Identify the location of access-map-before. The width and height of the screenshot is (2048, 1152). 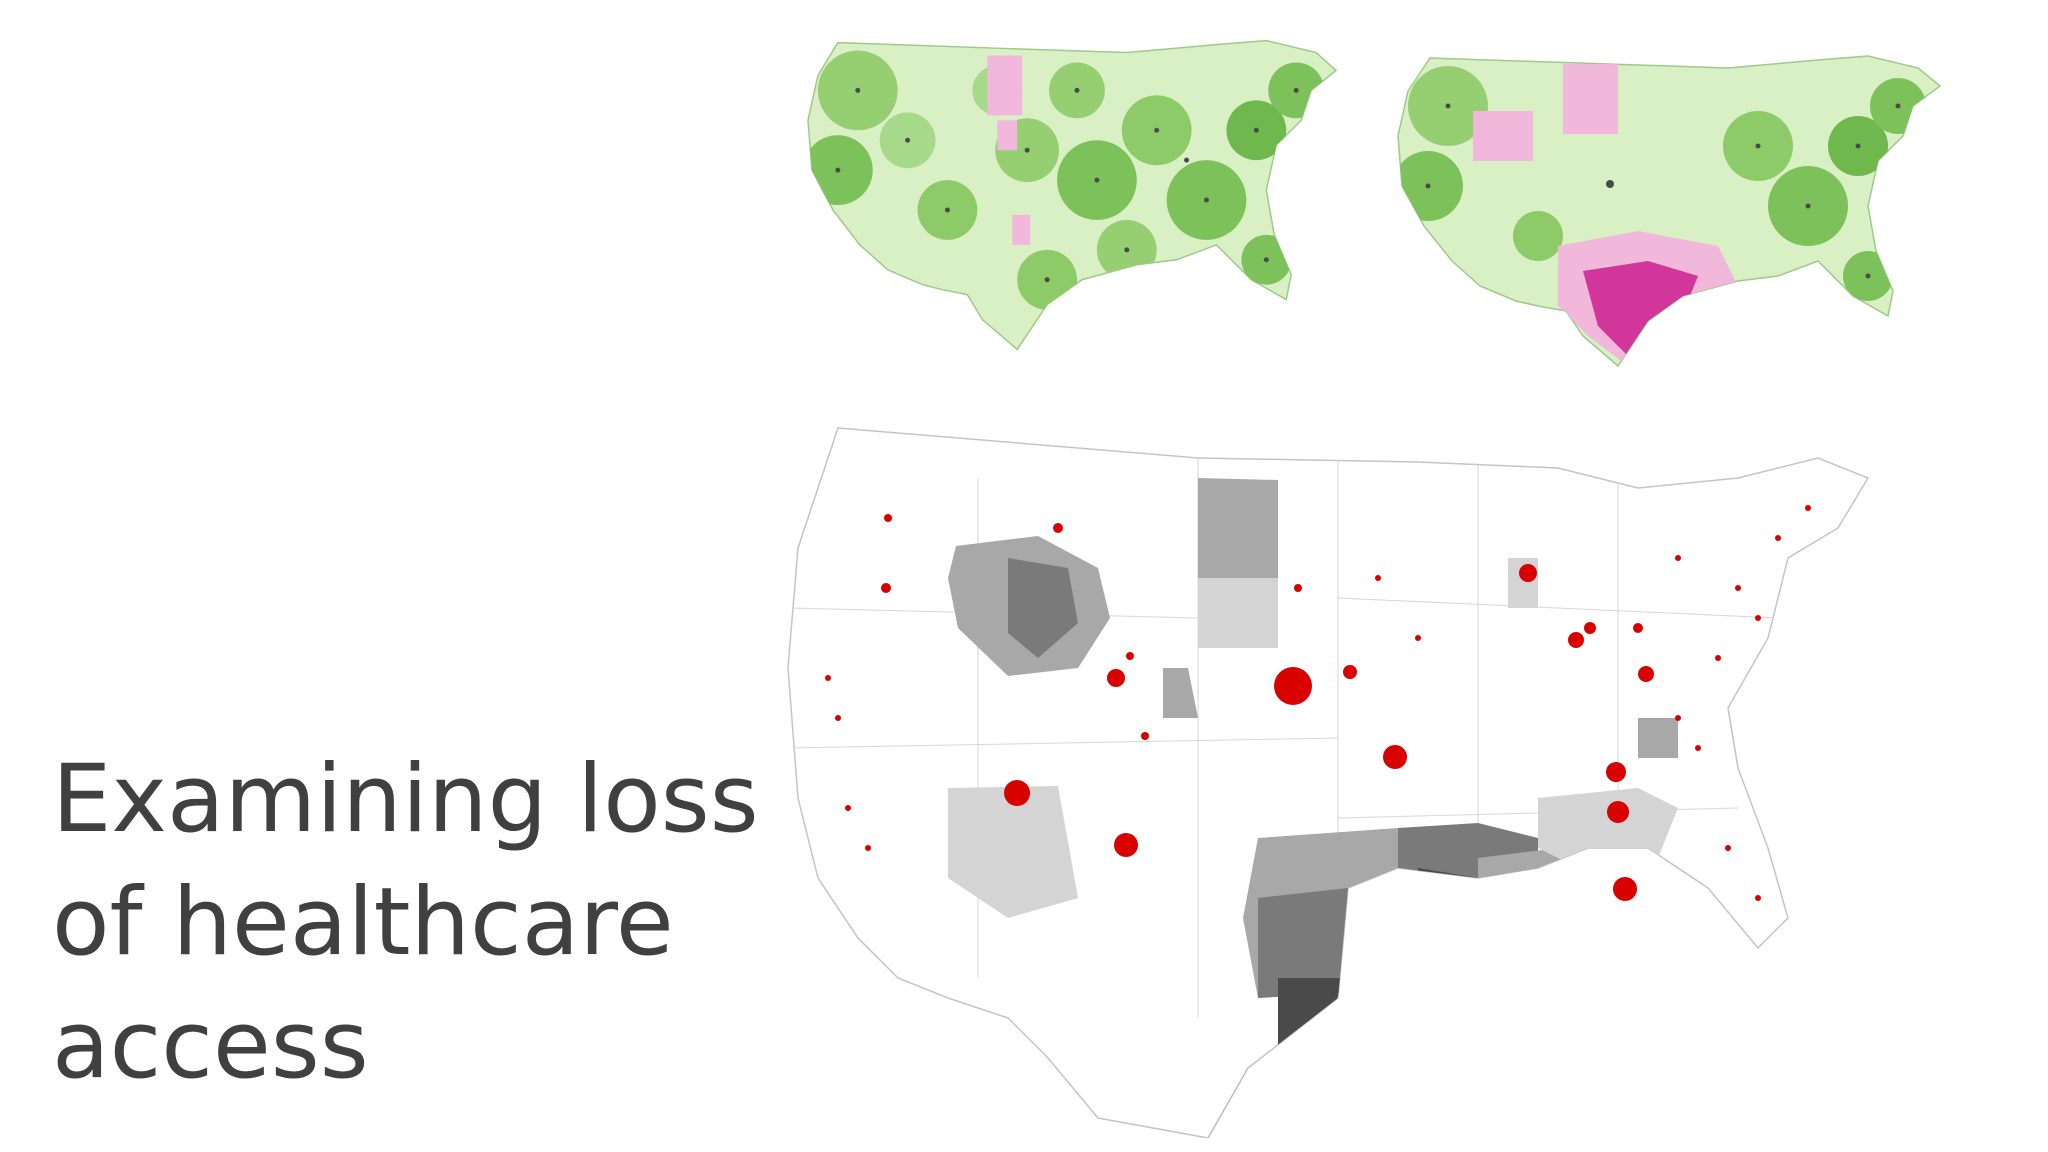
(1072, 195).